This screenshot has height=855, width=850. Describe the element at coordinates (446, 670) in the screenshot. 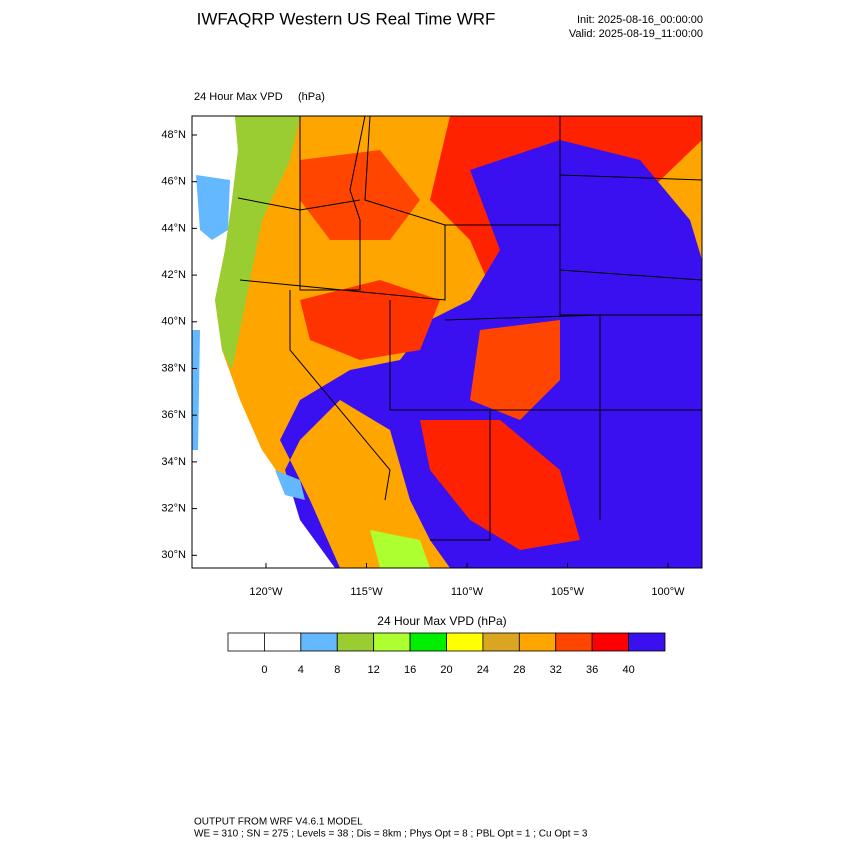

I see `colorbar-label: 20` at that location.